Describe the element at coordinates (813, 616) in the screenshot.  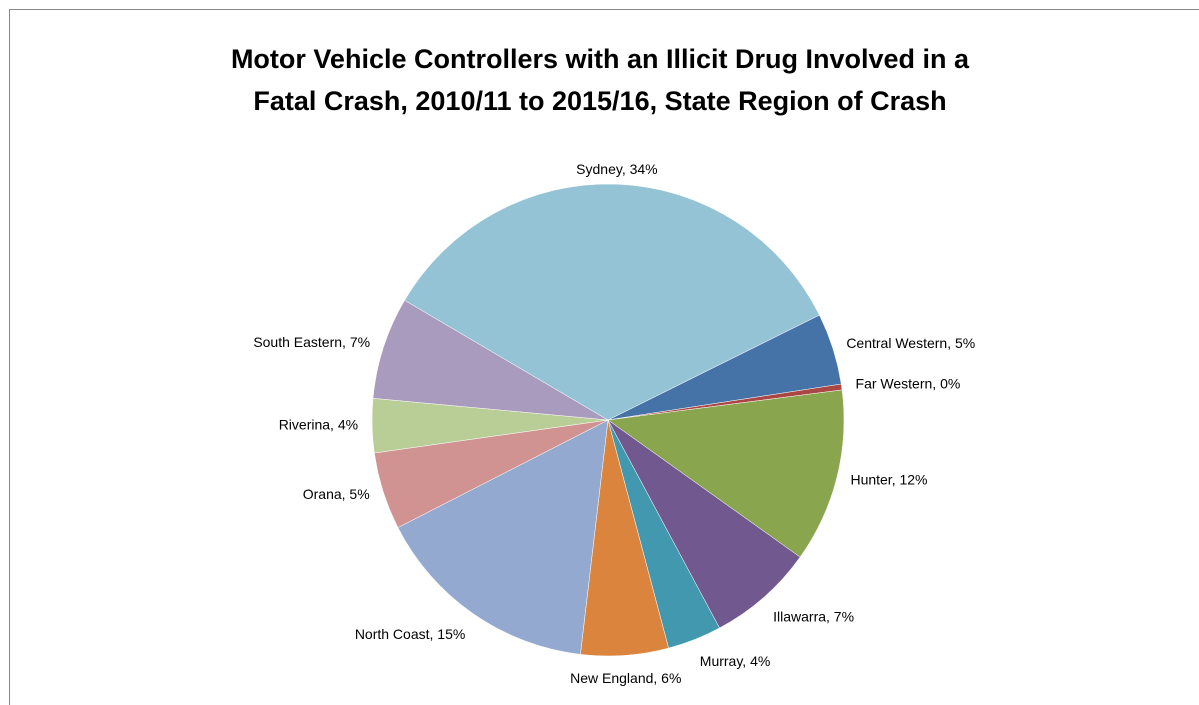
I see `data-label: Illawarra, 7%` at that location.